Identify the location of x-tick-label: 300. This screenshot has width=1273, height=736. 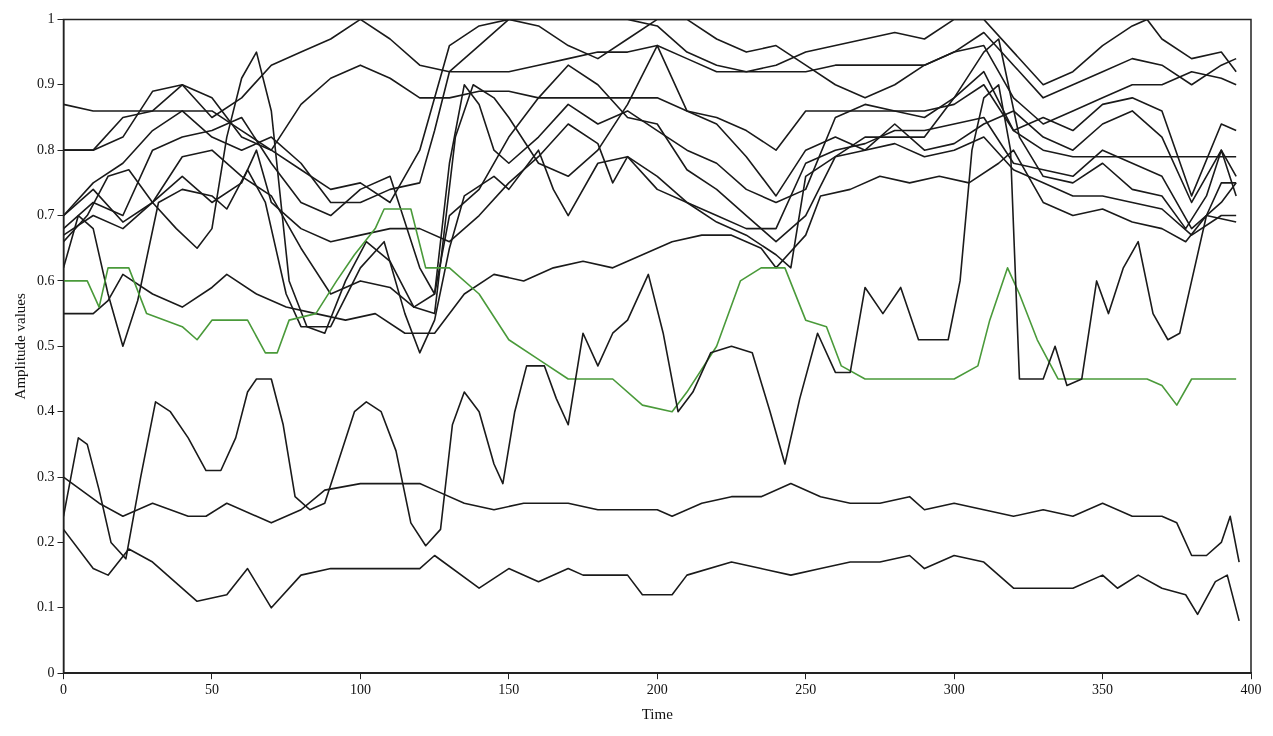
(954, 690).